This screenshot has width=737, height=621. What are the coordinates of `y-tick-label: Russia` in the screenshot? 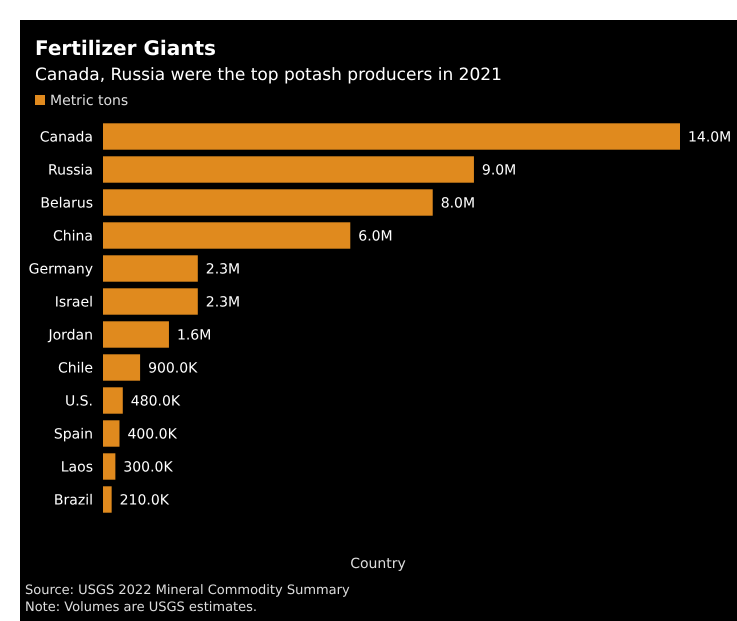 It's located at (70, 170).